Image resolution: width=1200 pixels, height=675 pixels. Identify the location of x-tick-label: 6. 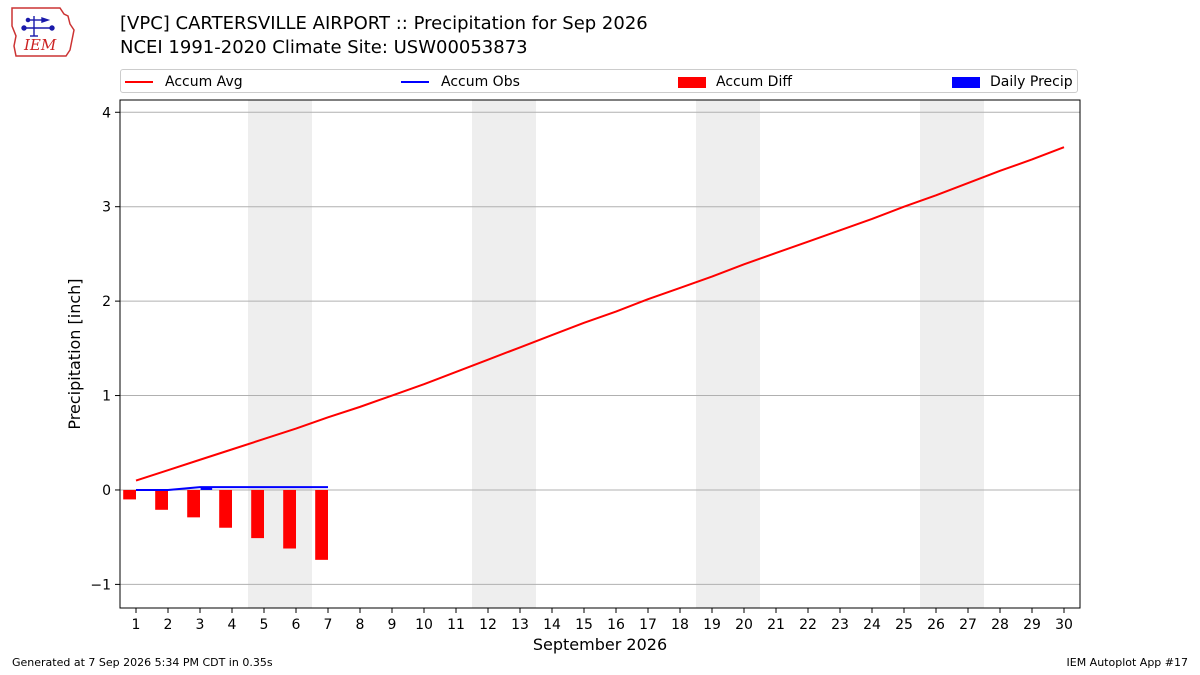
(296, 625).